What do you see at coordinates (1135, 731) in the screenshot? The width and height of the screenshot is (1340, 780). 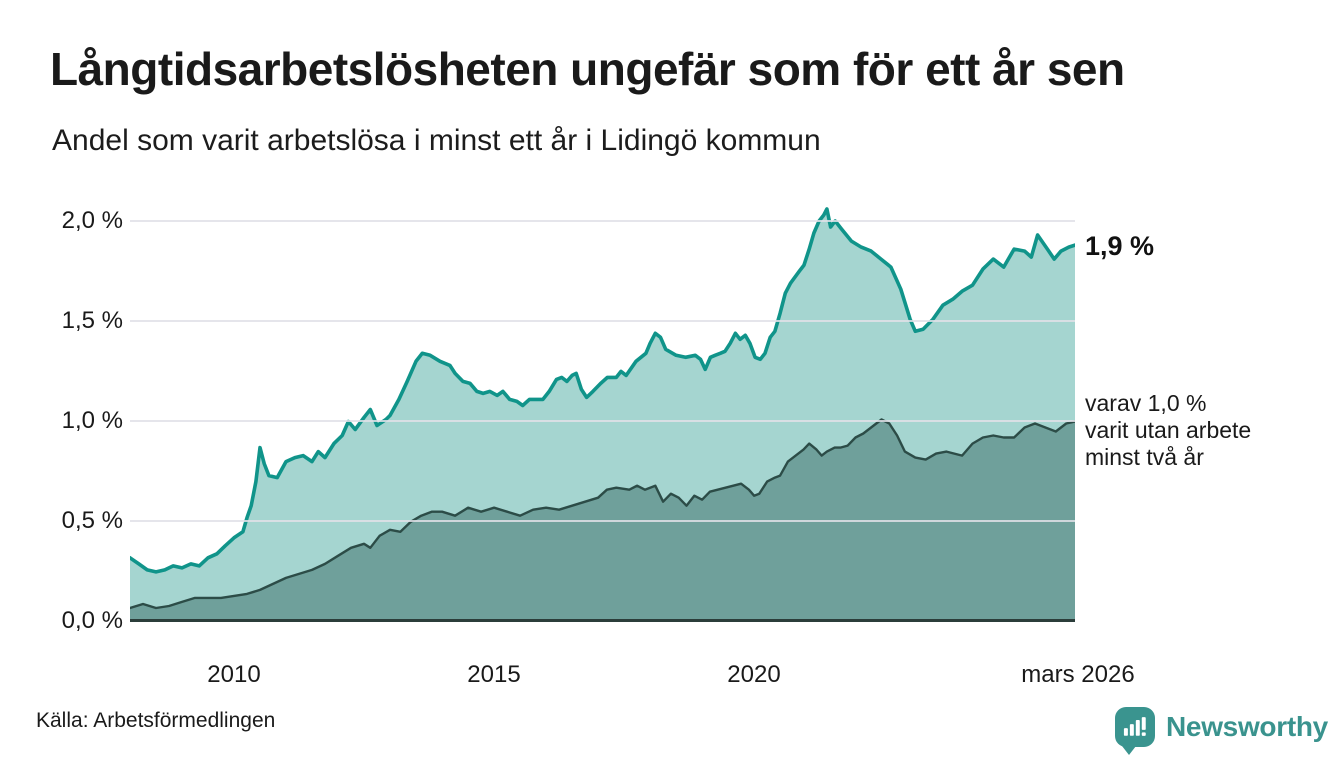 I see `newsworthy-bubble-chart-icon` at bounding box center [1135, 731].